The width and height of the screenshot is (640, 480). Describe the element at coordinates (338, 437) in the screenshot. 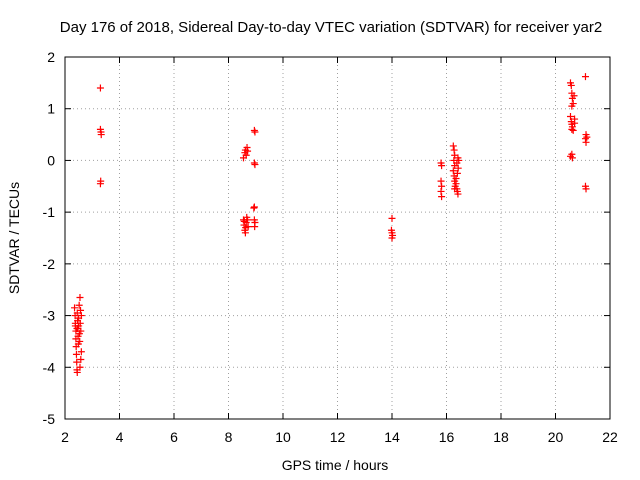

I see `x-tick-label: 12` at that location.